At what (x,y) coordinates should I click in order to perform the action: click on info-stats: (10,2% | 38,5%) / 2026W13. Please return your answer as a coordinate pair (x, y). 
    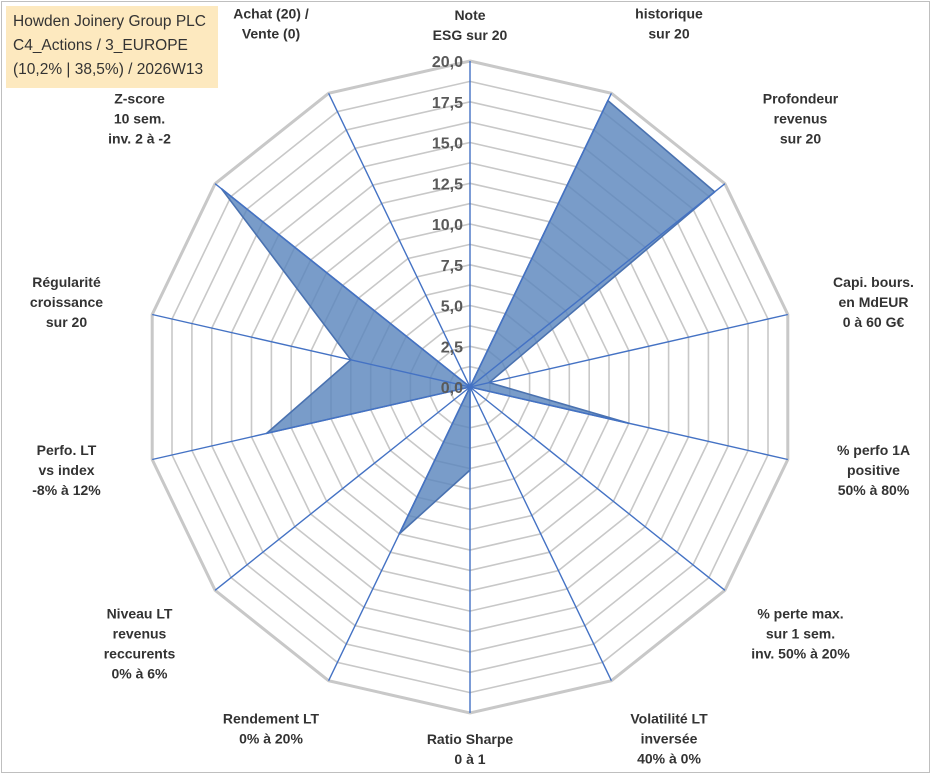
    Looking at the image, I should click on (108, 69).